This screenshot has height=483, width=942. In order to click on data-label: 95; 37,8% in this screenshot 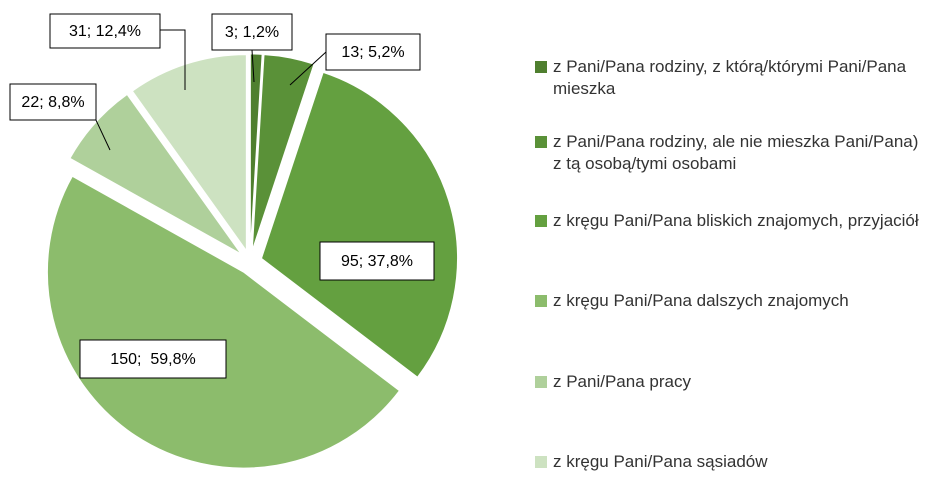, I will do `click(377, 261)`.